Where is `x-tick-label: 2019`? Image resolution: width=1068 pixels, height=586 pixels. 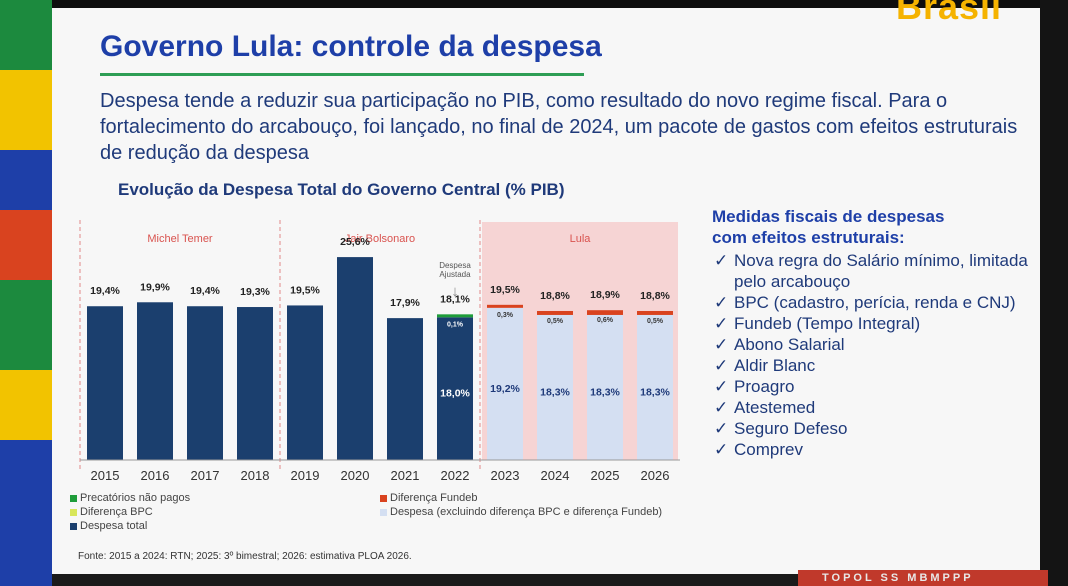 x-tick-label: 2019 is located at coordinates (305, 475).